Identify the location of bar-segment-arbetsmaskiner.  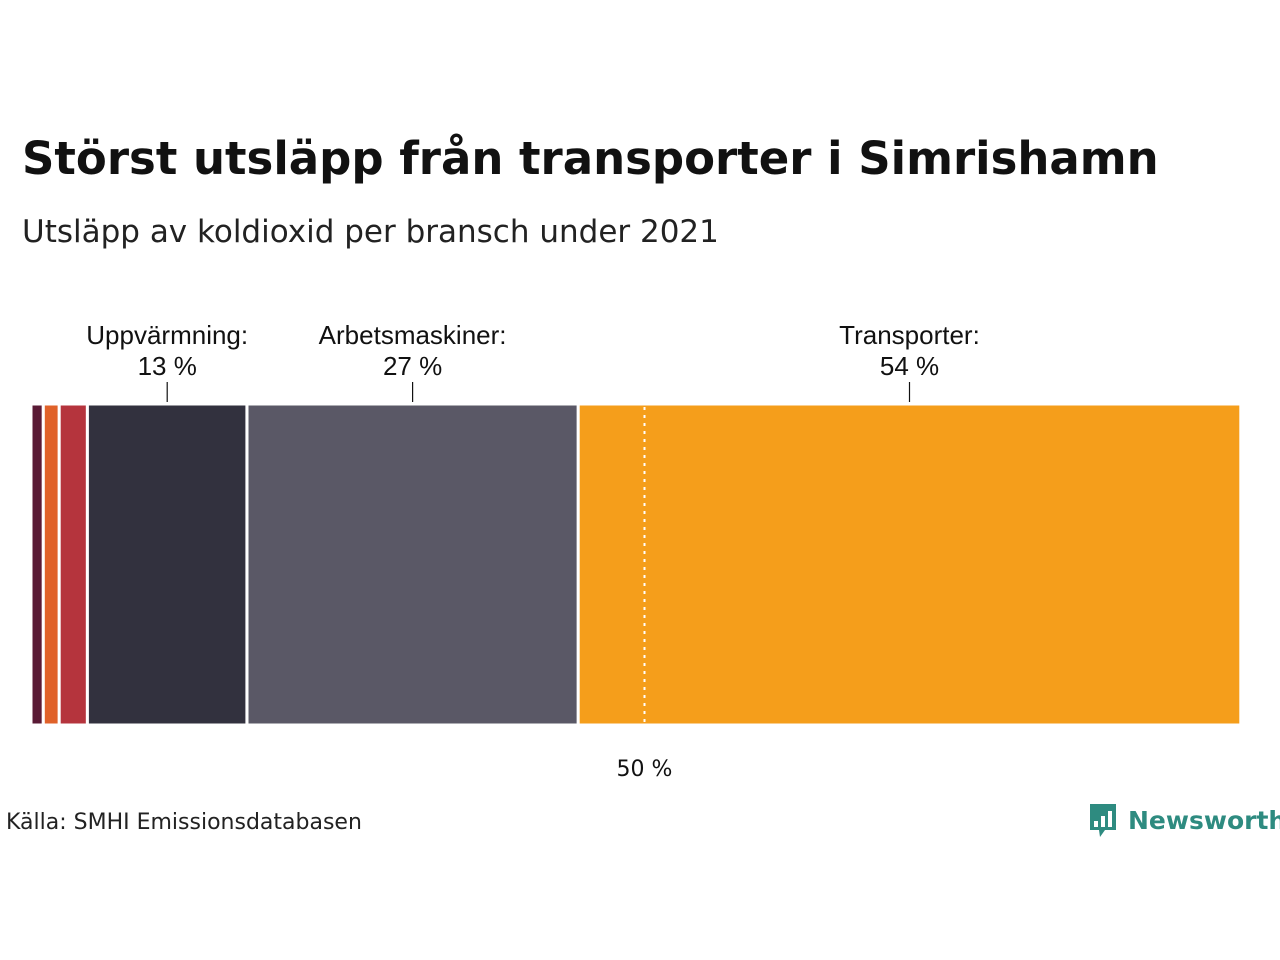
(412, 564).